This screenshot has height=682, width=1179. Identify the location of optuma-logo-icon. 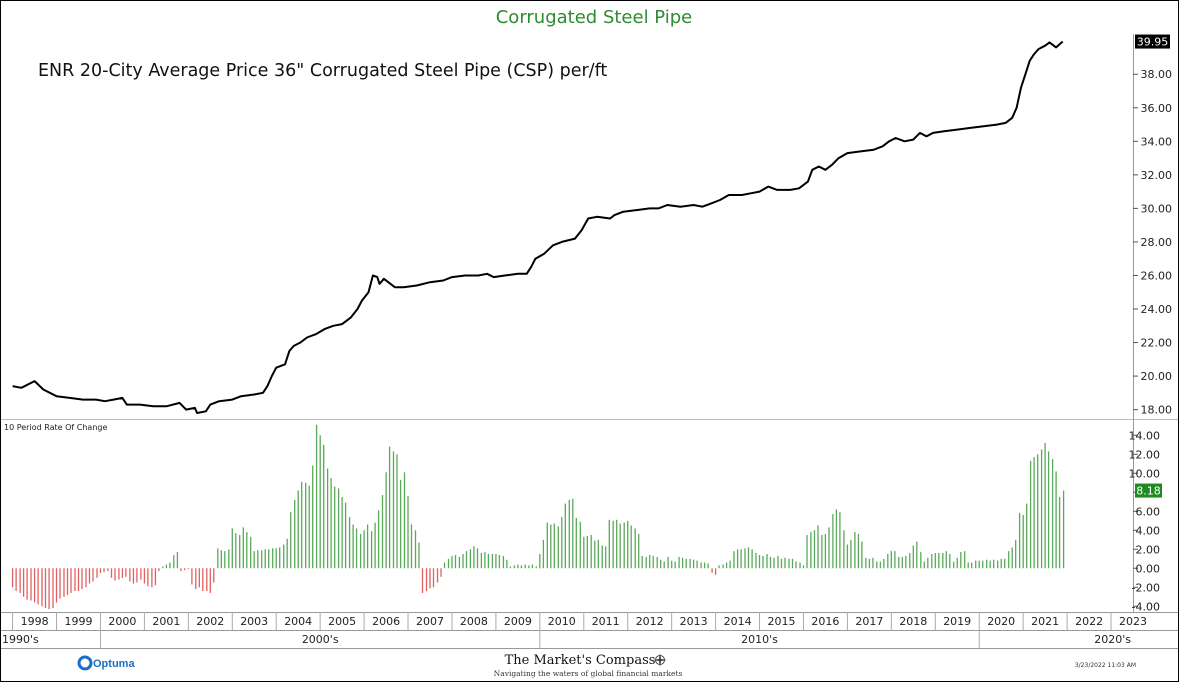
(85, 663).